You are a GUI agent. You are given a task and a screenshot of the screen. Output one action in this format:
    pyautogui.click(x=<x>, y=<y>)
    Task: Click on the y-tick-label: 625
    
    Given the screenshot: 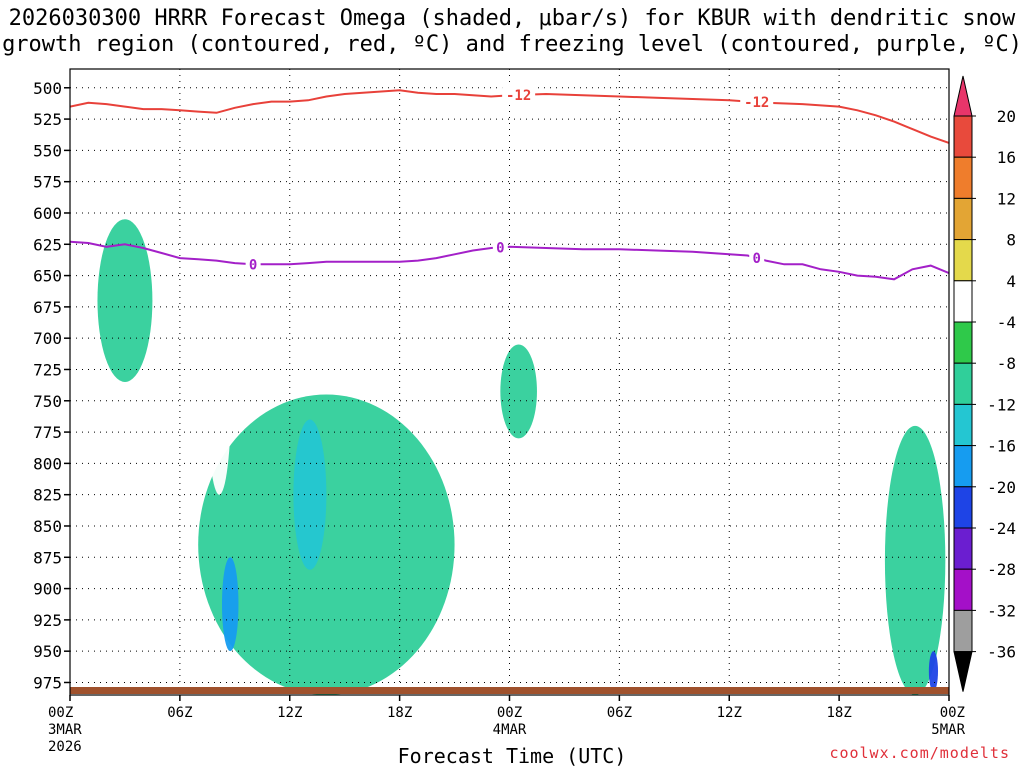 What is the action you would take?
    pyautogui.click(x=47, y=244)
    